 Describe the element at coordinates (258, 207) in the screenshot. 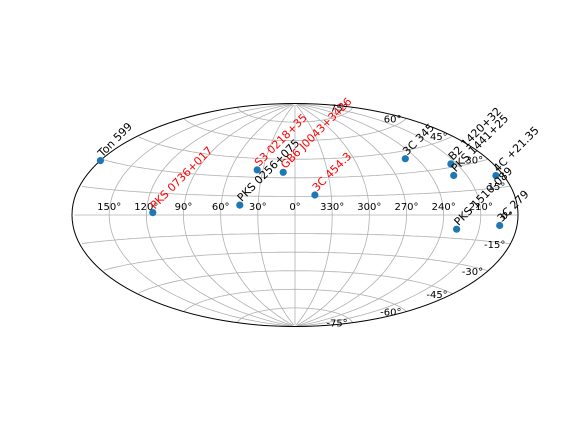

I see `lon-tick-label: 30°` at that location.